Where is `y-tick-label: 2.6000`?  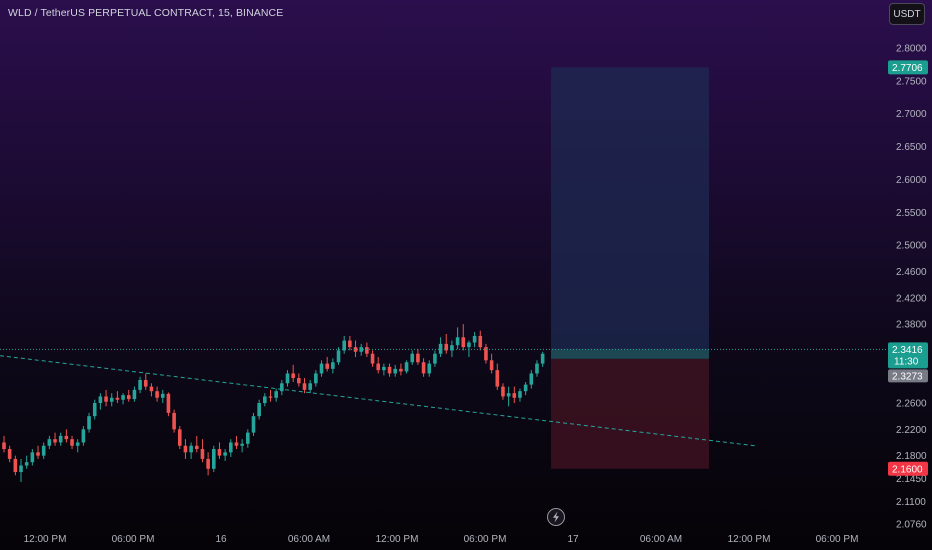 y-tick-label: 2.6000 is located at coordinates (911, 180).